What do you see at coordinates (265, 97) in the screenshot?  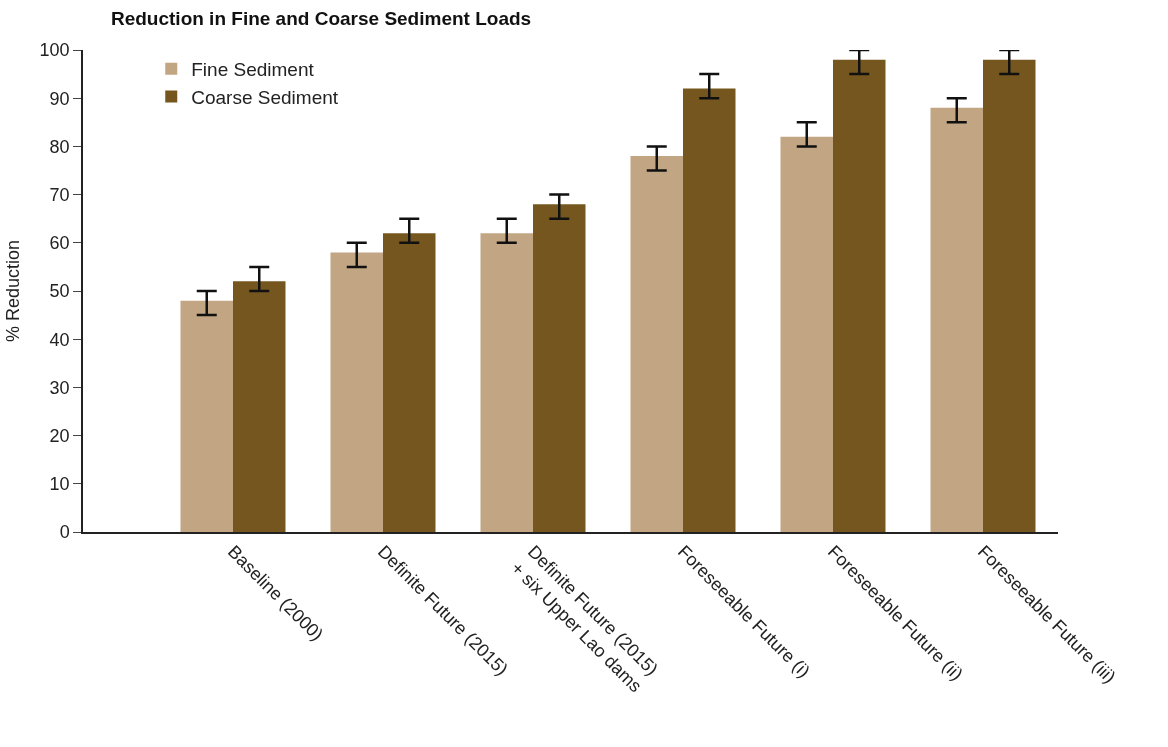 I see `legend-label: Coarse Sediment` at bounding box center [265, 97].